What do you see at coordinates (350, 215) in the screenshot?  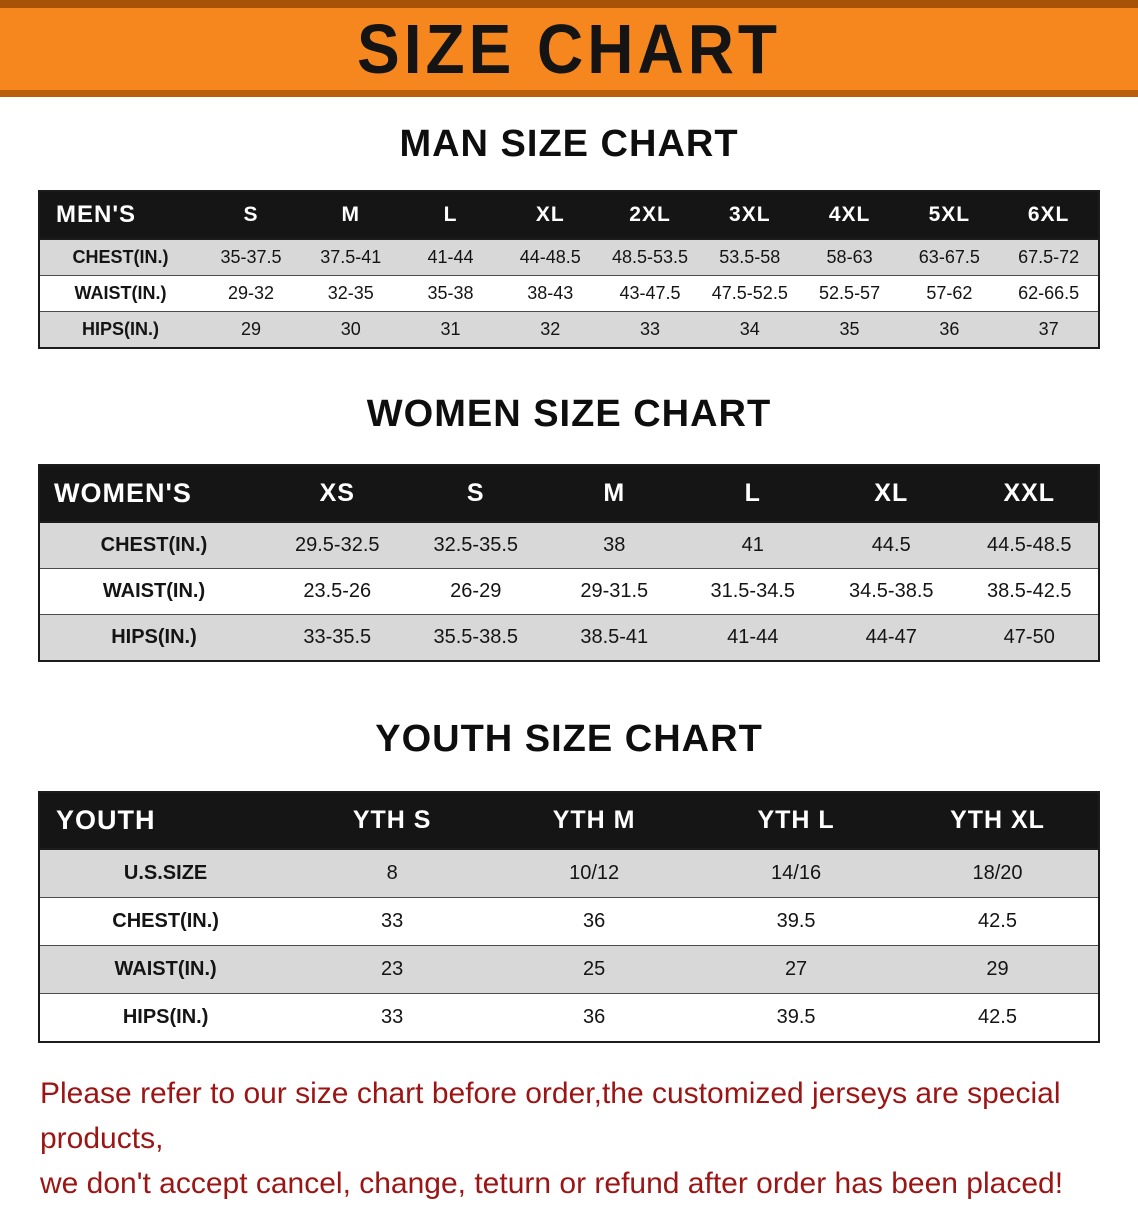 I see `size-header-cell: M` at bounding box center [350, 215].